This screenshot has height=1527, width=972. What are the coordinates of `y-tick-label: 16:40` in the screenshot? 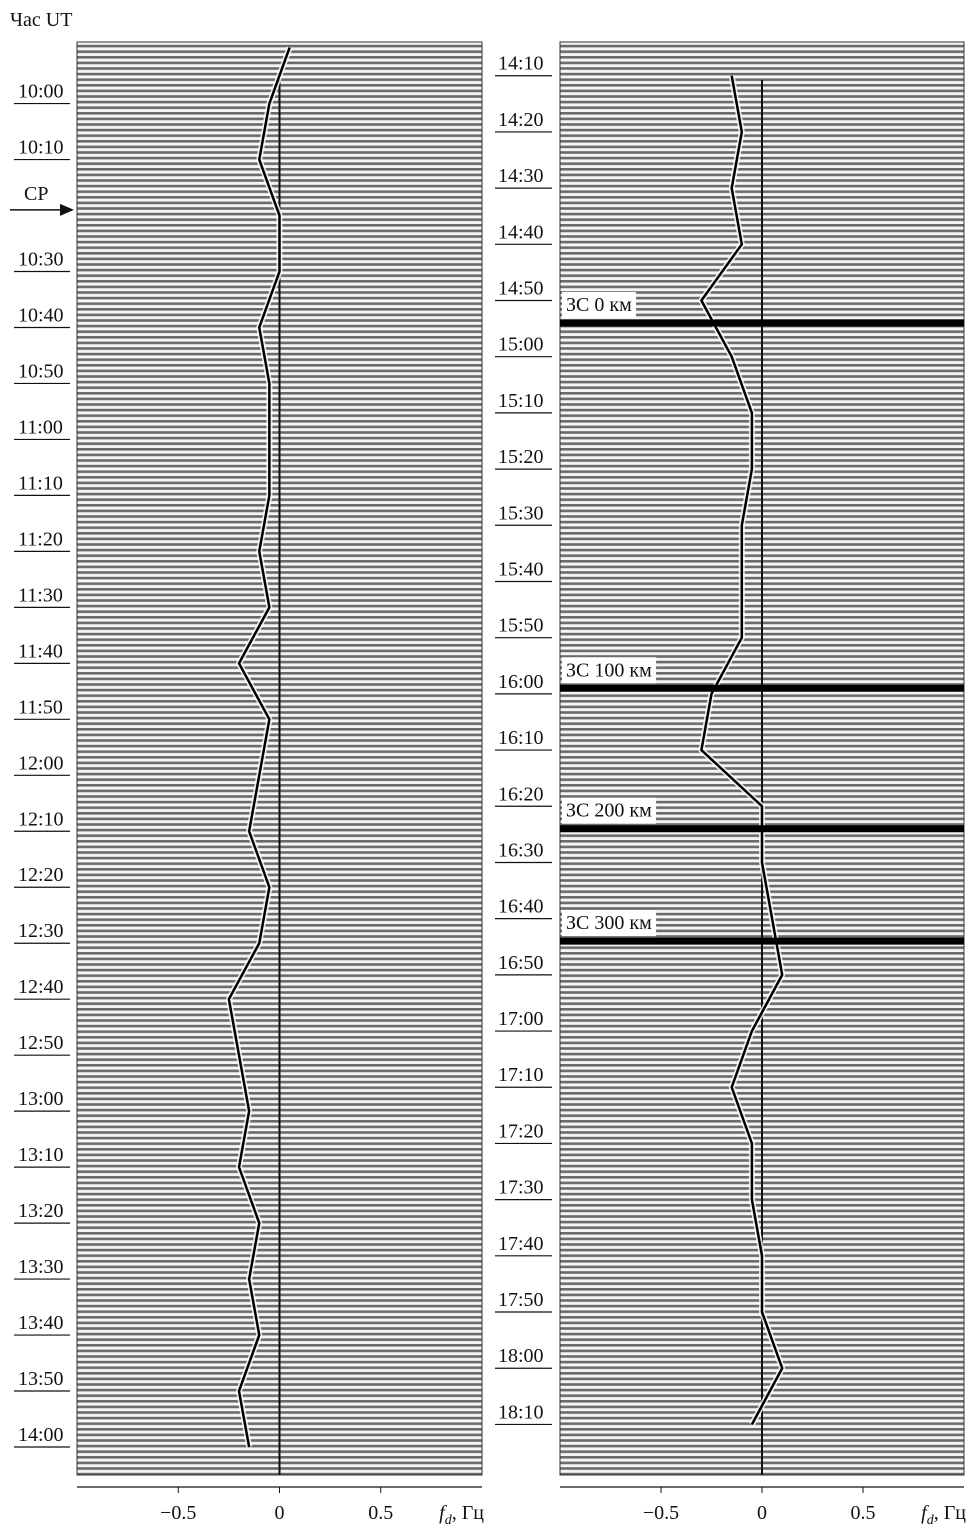 It's located at (521, 907).